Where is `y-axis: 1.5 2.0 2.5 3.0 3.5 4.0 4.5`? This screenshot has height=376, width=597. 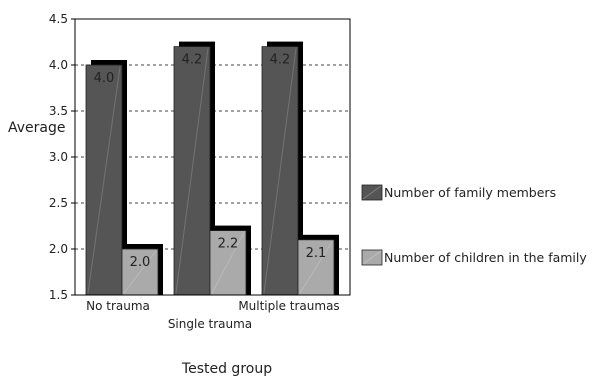 y-axis: 1.5 2.0 2.5 3.0 3.5 4.0 4.5 is located at coordinates (62, 157).